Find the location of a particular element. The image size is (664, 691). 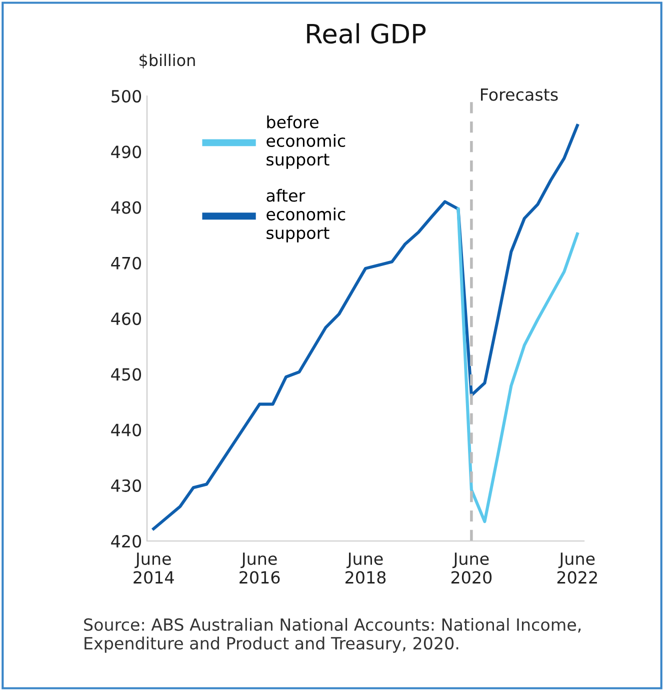

x-tick-label: June 2022 is located at coordinates (577, 568).